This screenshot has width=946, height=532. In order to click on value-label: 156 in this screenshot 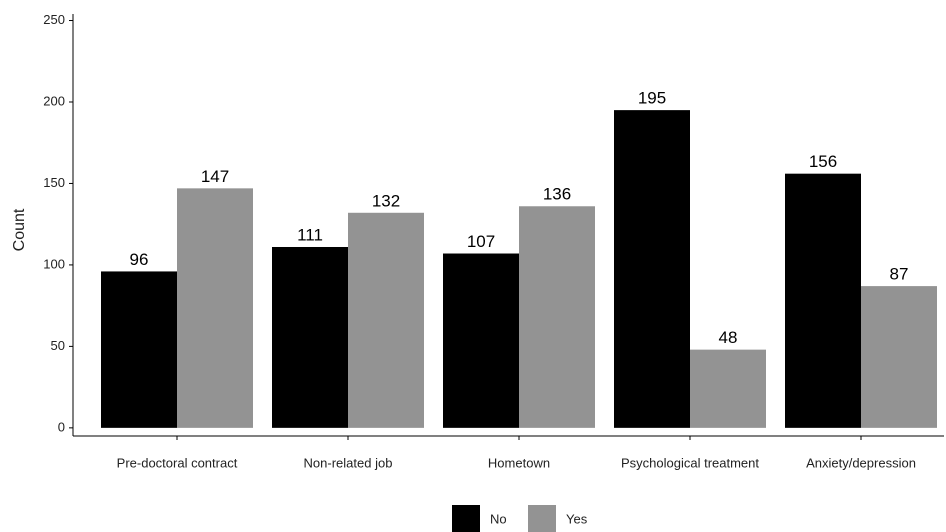, I will do `click(823, 161)`.